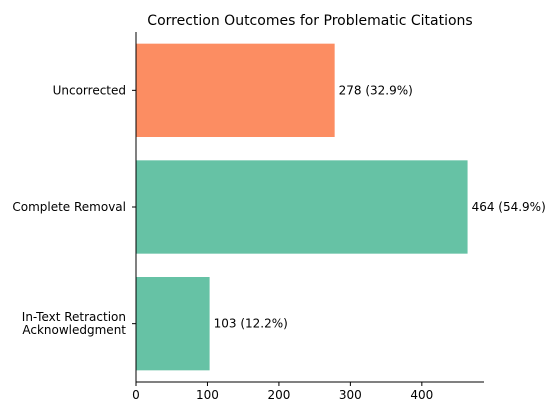 The width and height of the screenshot is (555, 416). Describe the element at coordinates (350, 395) in the screenshot. I see `x-tick-label-3: 300` at that location.